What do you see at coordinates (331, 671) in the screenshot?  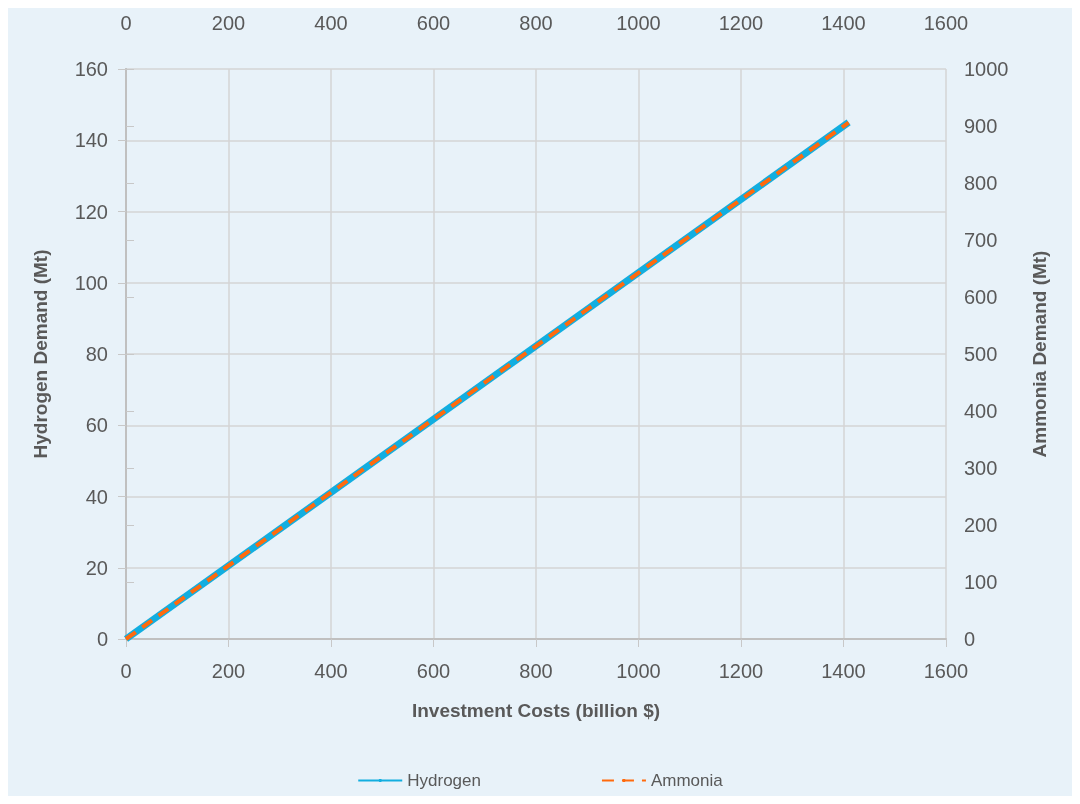 I see `x-tick-label: 400` at bounding box center [331, 671].